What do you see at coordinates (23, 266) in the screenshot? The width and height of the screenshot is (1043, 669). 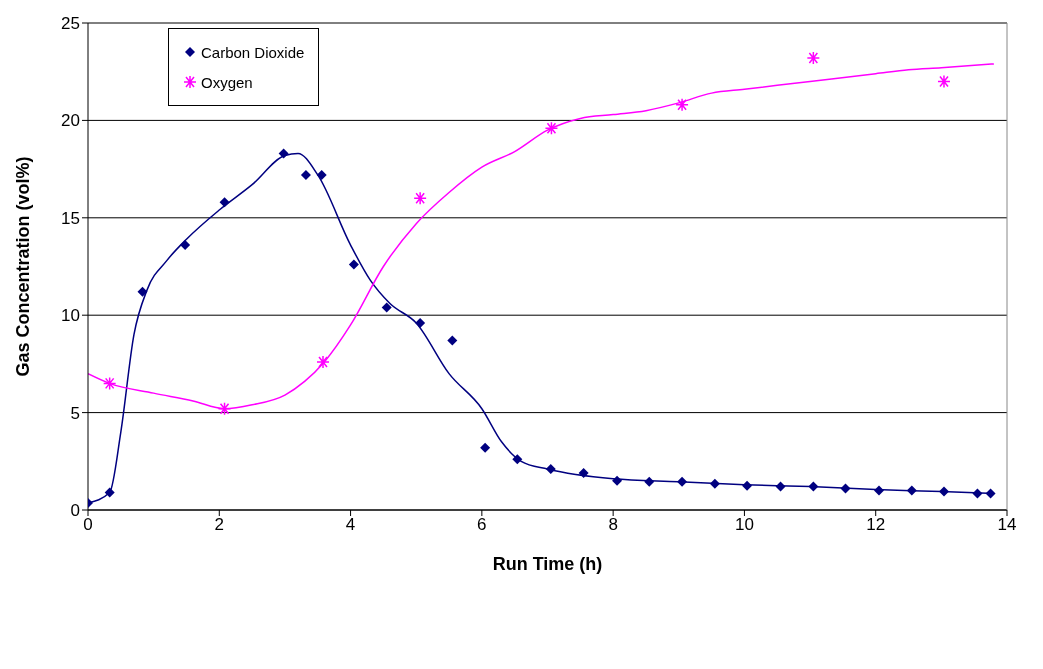 I see `y-axis-title: Gas Concentration (vol%)` at bounding box center [23, 266].